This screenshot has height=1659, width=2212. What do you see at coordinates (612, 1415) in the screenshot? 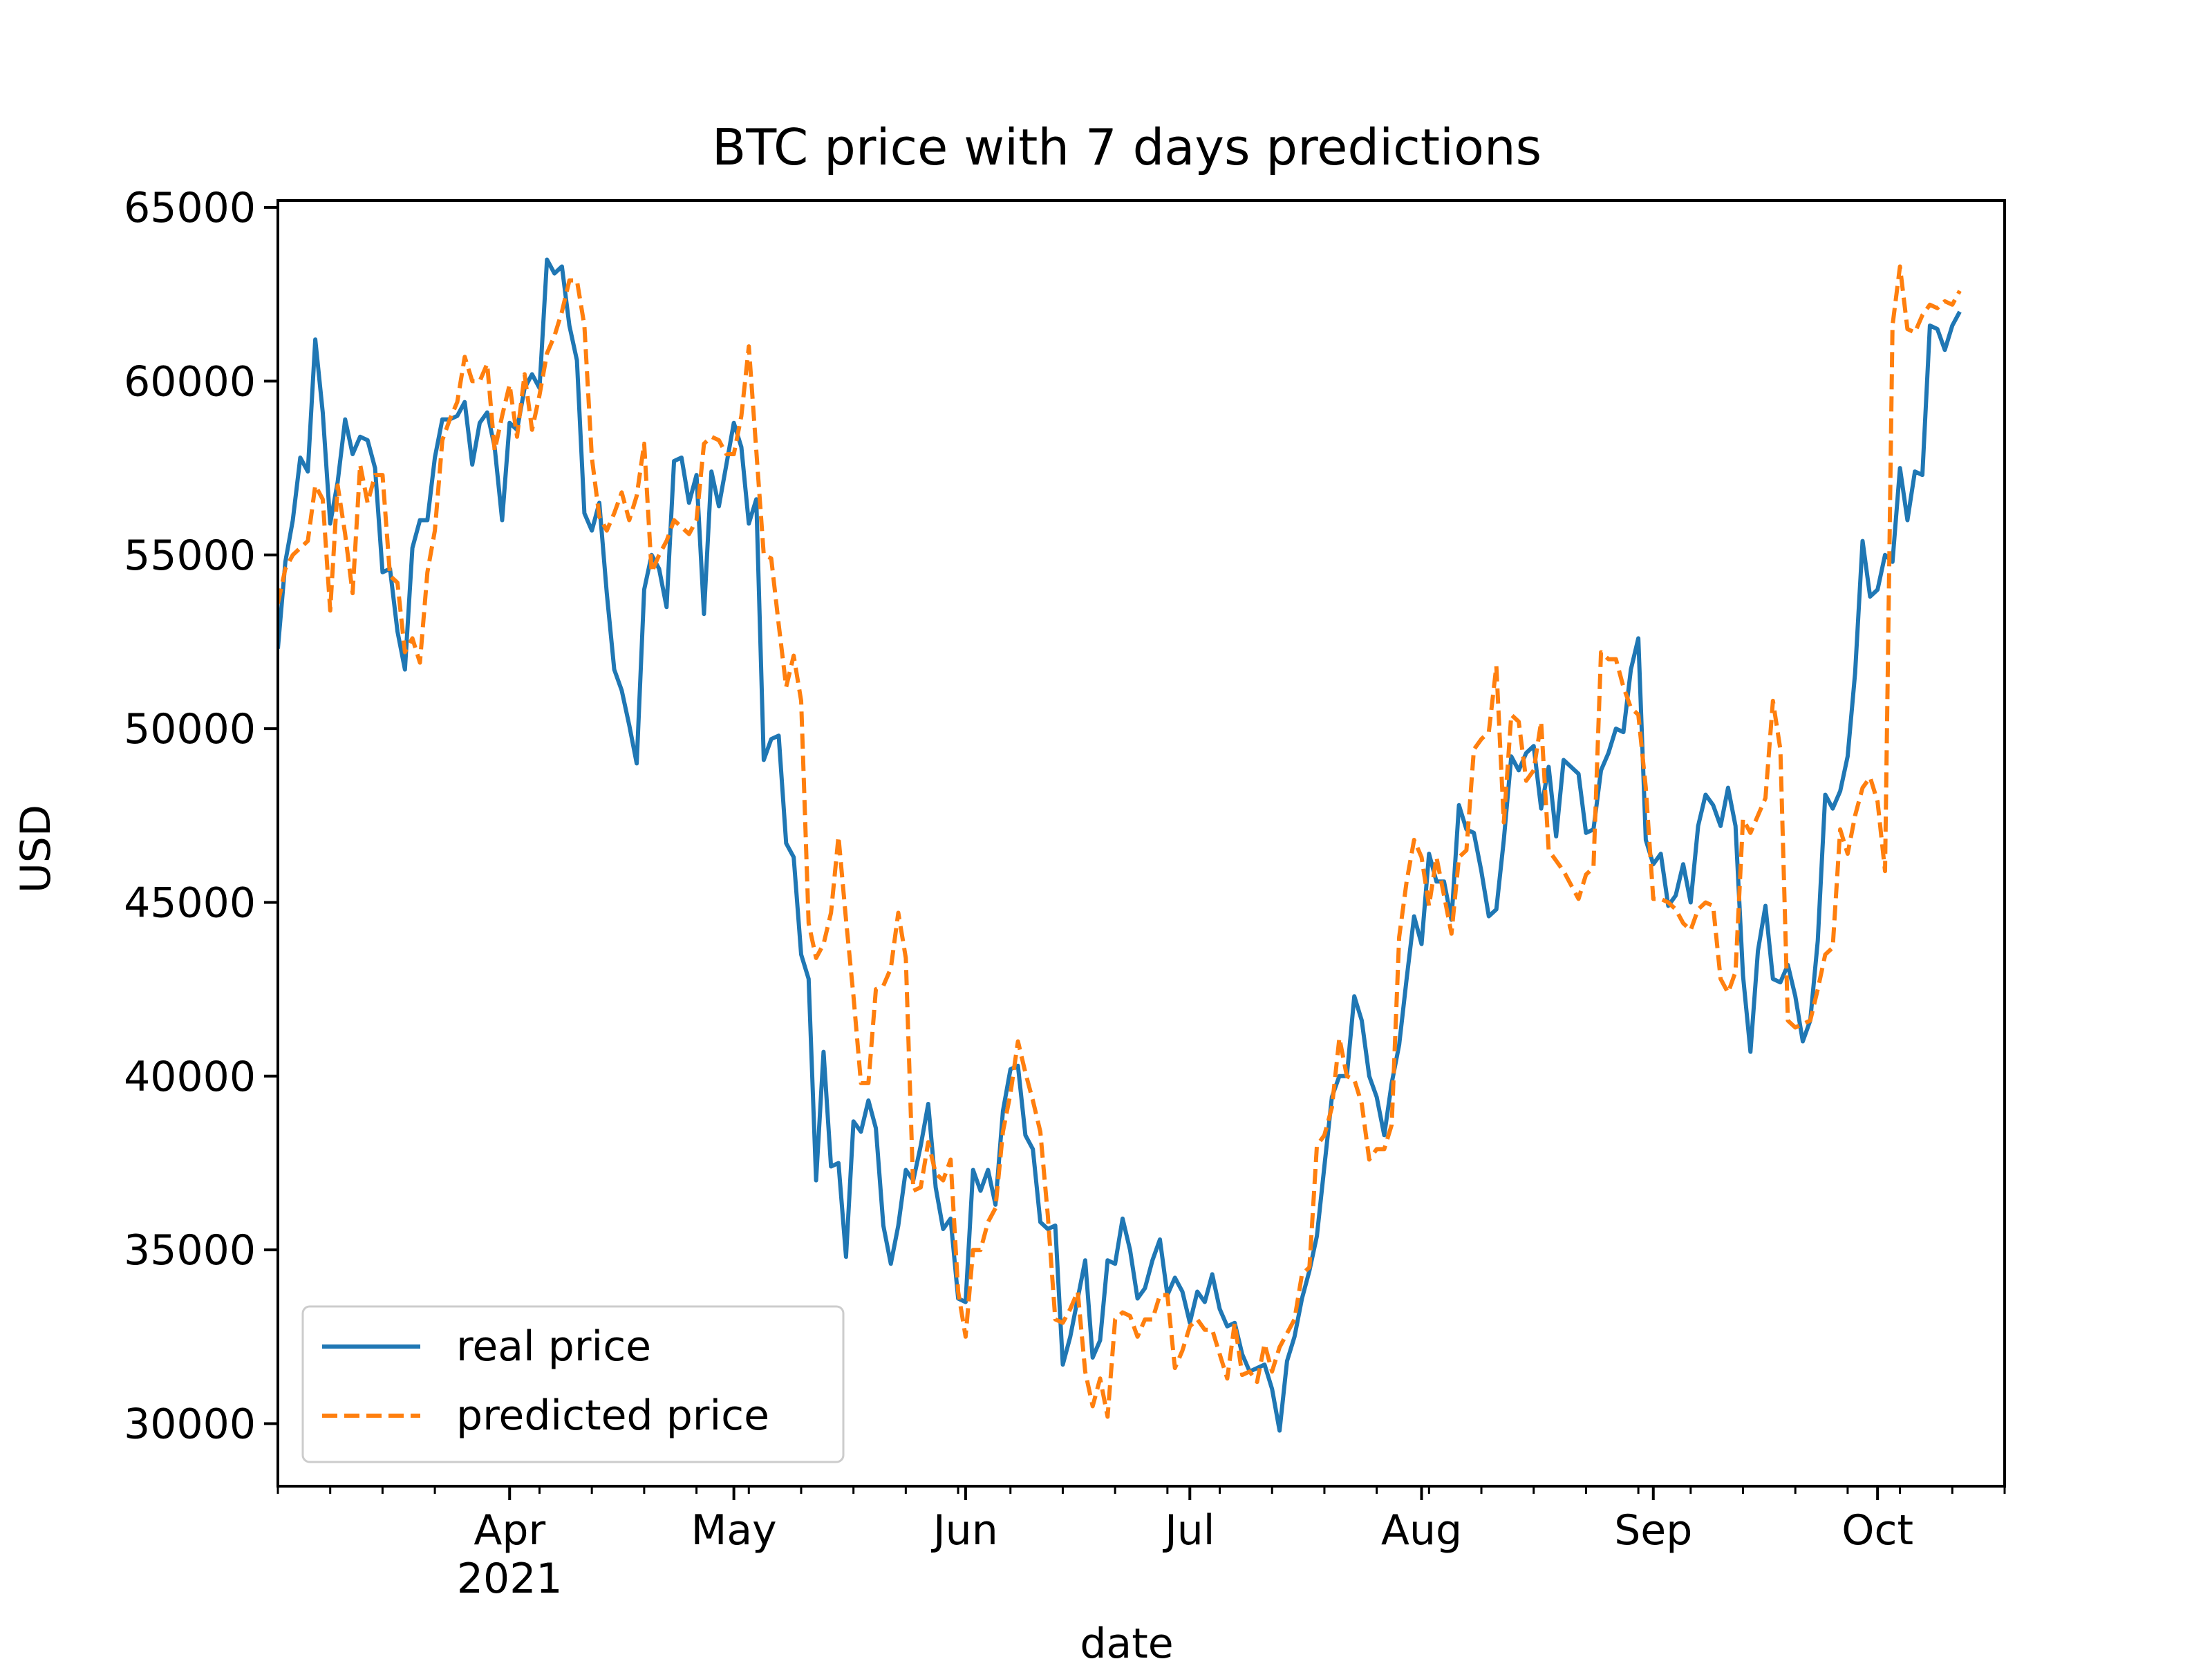
I see `legend-predicted-price-label: predicted price` at bounding box center [612, 1415].